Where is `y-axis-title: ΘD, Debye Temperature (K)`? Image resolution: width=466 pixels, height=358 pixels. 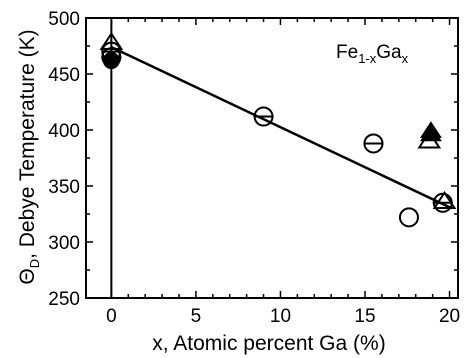
y-axis-title: ΘD, Debye Temperature (K) is located at coordinates (29, 156).